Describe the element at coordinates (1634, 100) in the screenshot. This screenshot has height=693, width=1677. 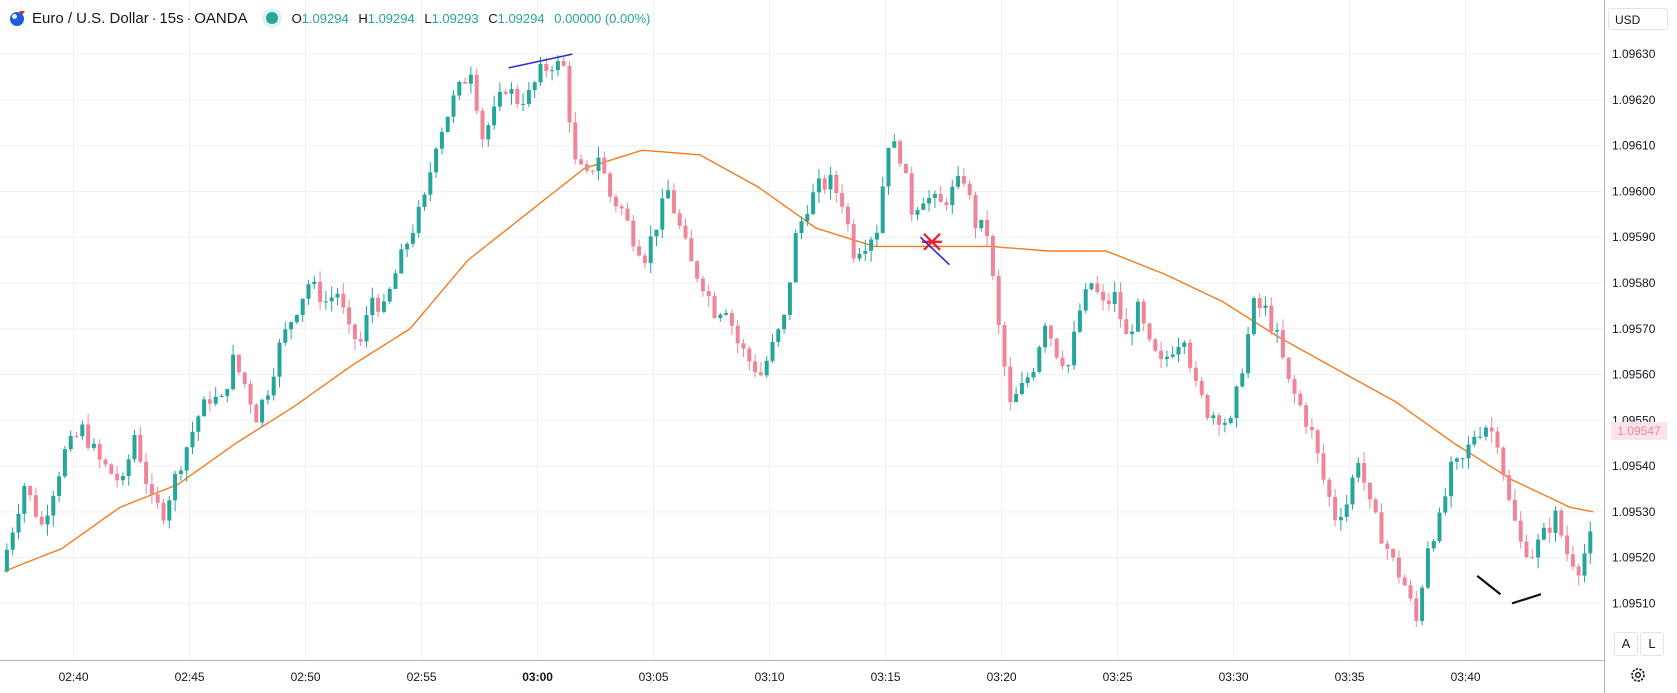
I see `y-tick-label: 1.09620` at that location.